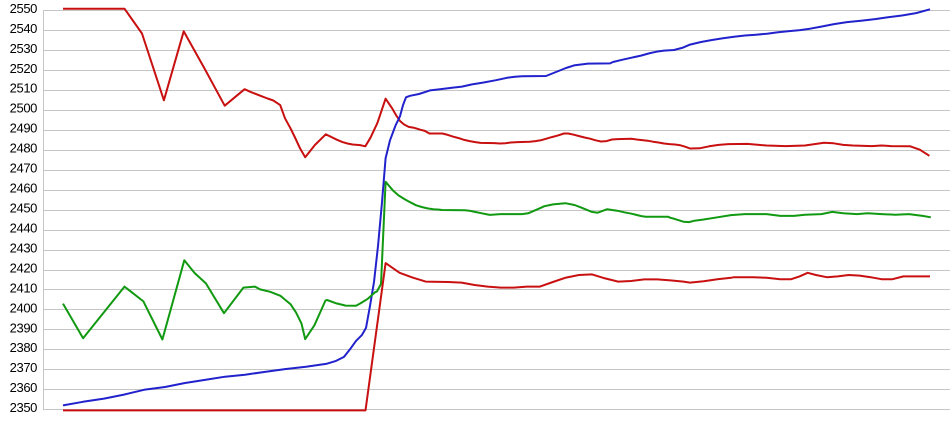 This screenshot has width=950, height=440. I want to click on svg-text: 2540, so click(23, 28).